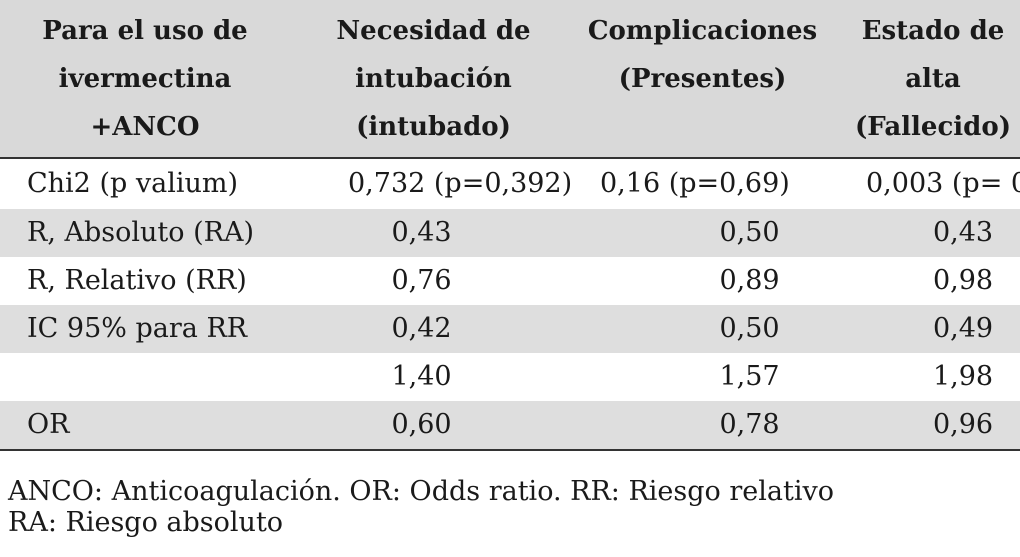 Image resolution: width=1020 pixels, height=557 pixels. Describe the element at coordinates (510, 281) in the screenshot. I see `table-row: R, Relativo (RR) 0,76 0,89 0,98` at that location.